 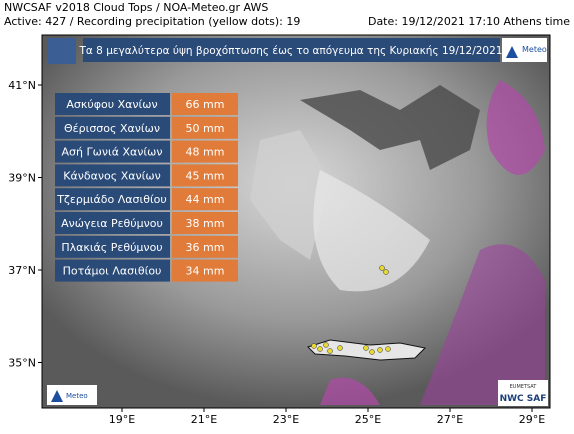 I want to click on banner, so click(x=291, y=50).